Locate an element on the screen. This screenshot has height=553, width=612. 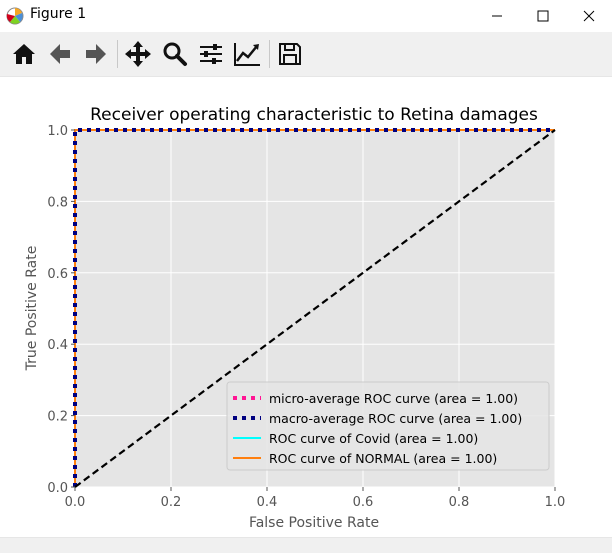
arrow-left-icon is located at coordinates (60, 54).